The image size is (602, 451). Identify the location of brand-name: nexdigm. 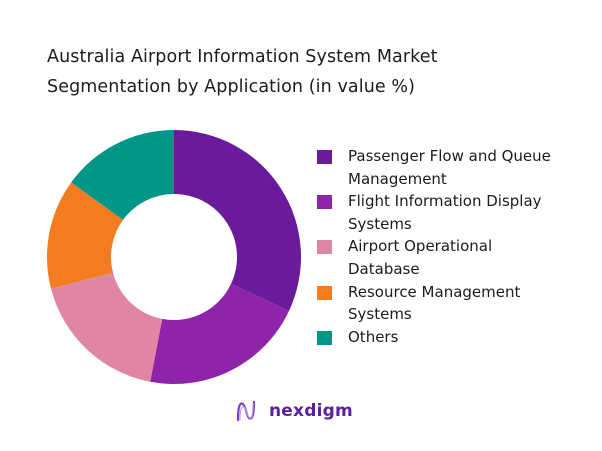
(311, 411).